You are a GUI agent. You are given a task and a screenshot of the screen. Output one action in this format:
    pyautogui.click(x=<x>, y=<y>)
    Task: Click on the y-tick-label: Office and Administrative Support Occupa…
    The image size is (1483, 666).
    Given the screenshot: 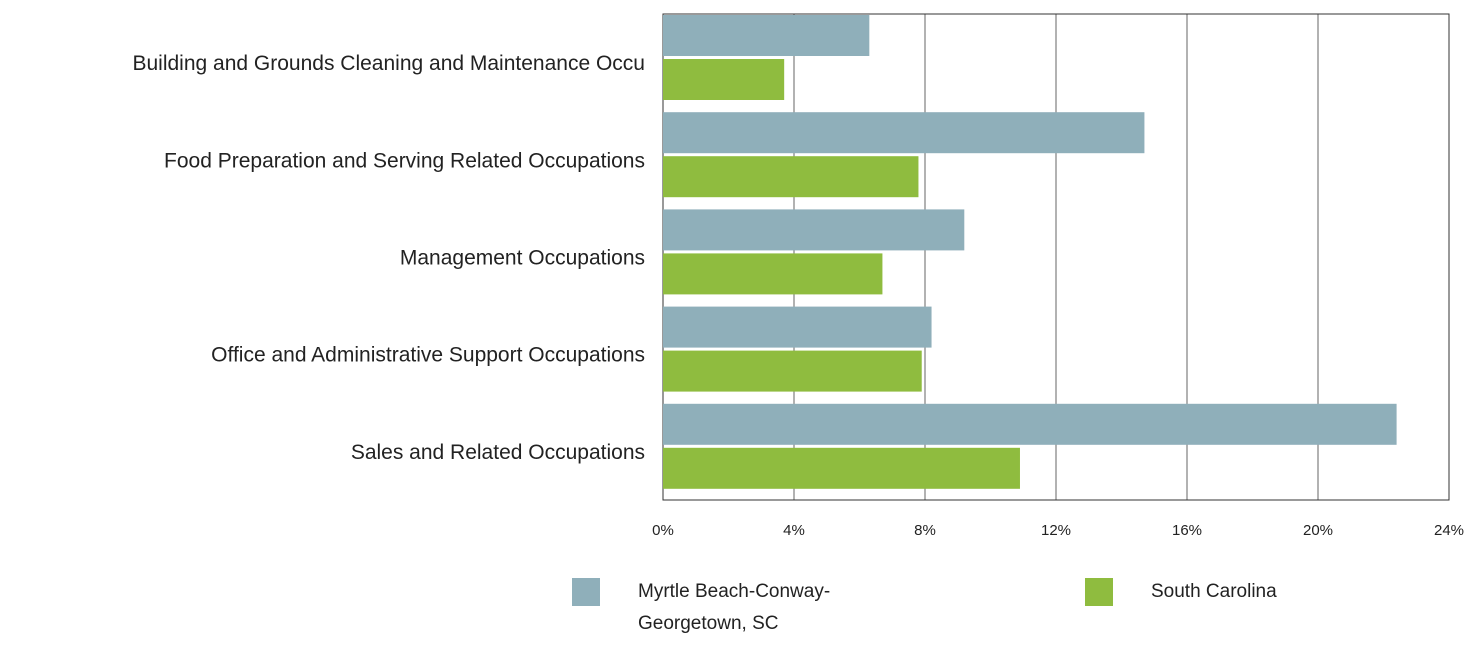 What is the action you would take?
    pyautogui.click(x=428, y=355)
    